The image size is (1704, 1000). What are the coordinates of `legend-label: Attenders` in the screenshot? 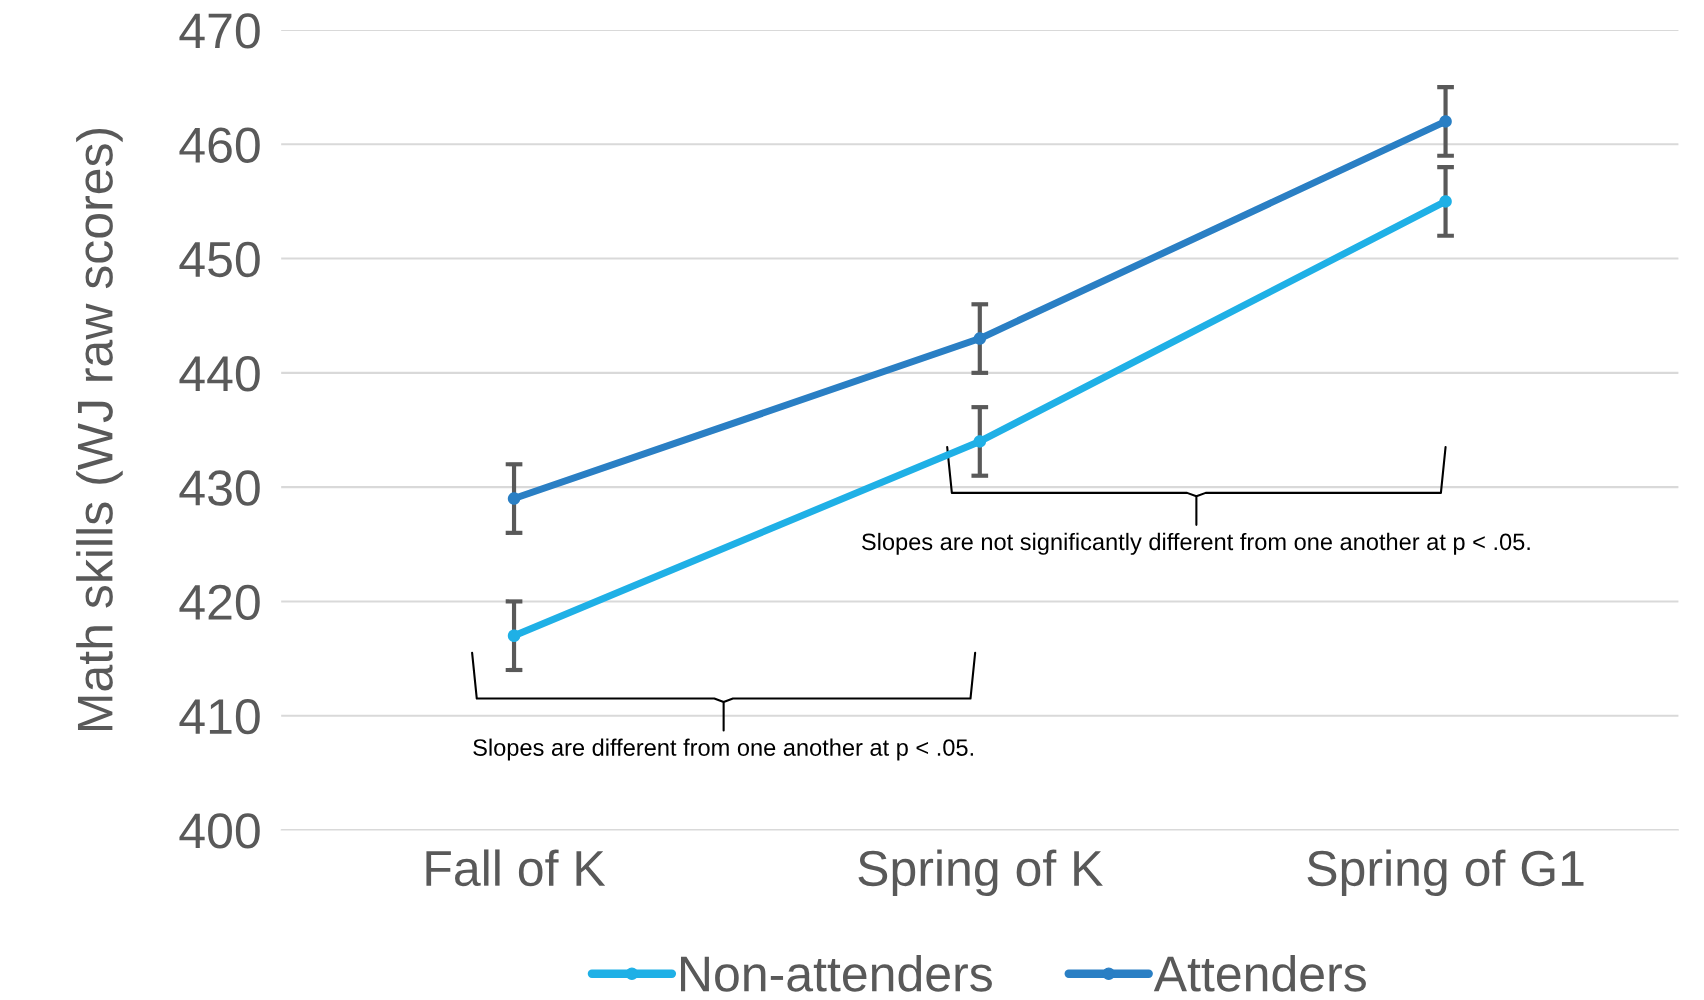 It's located at (1259, 973).